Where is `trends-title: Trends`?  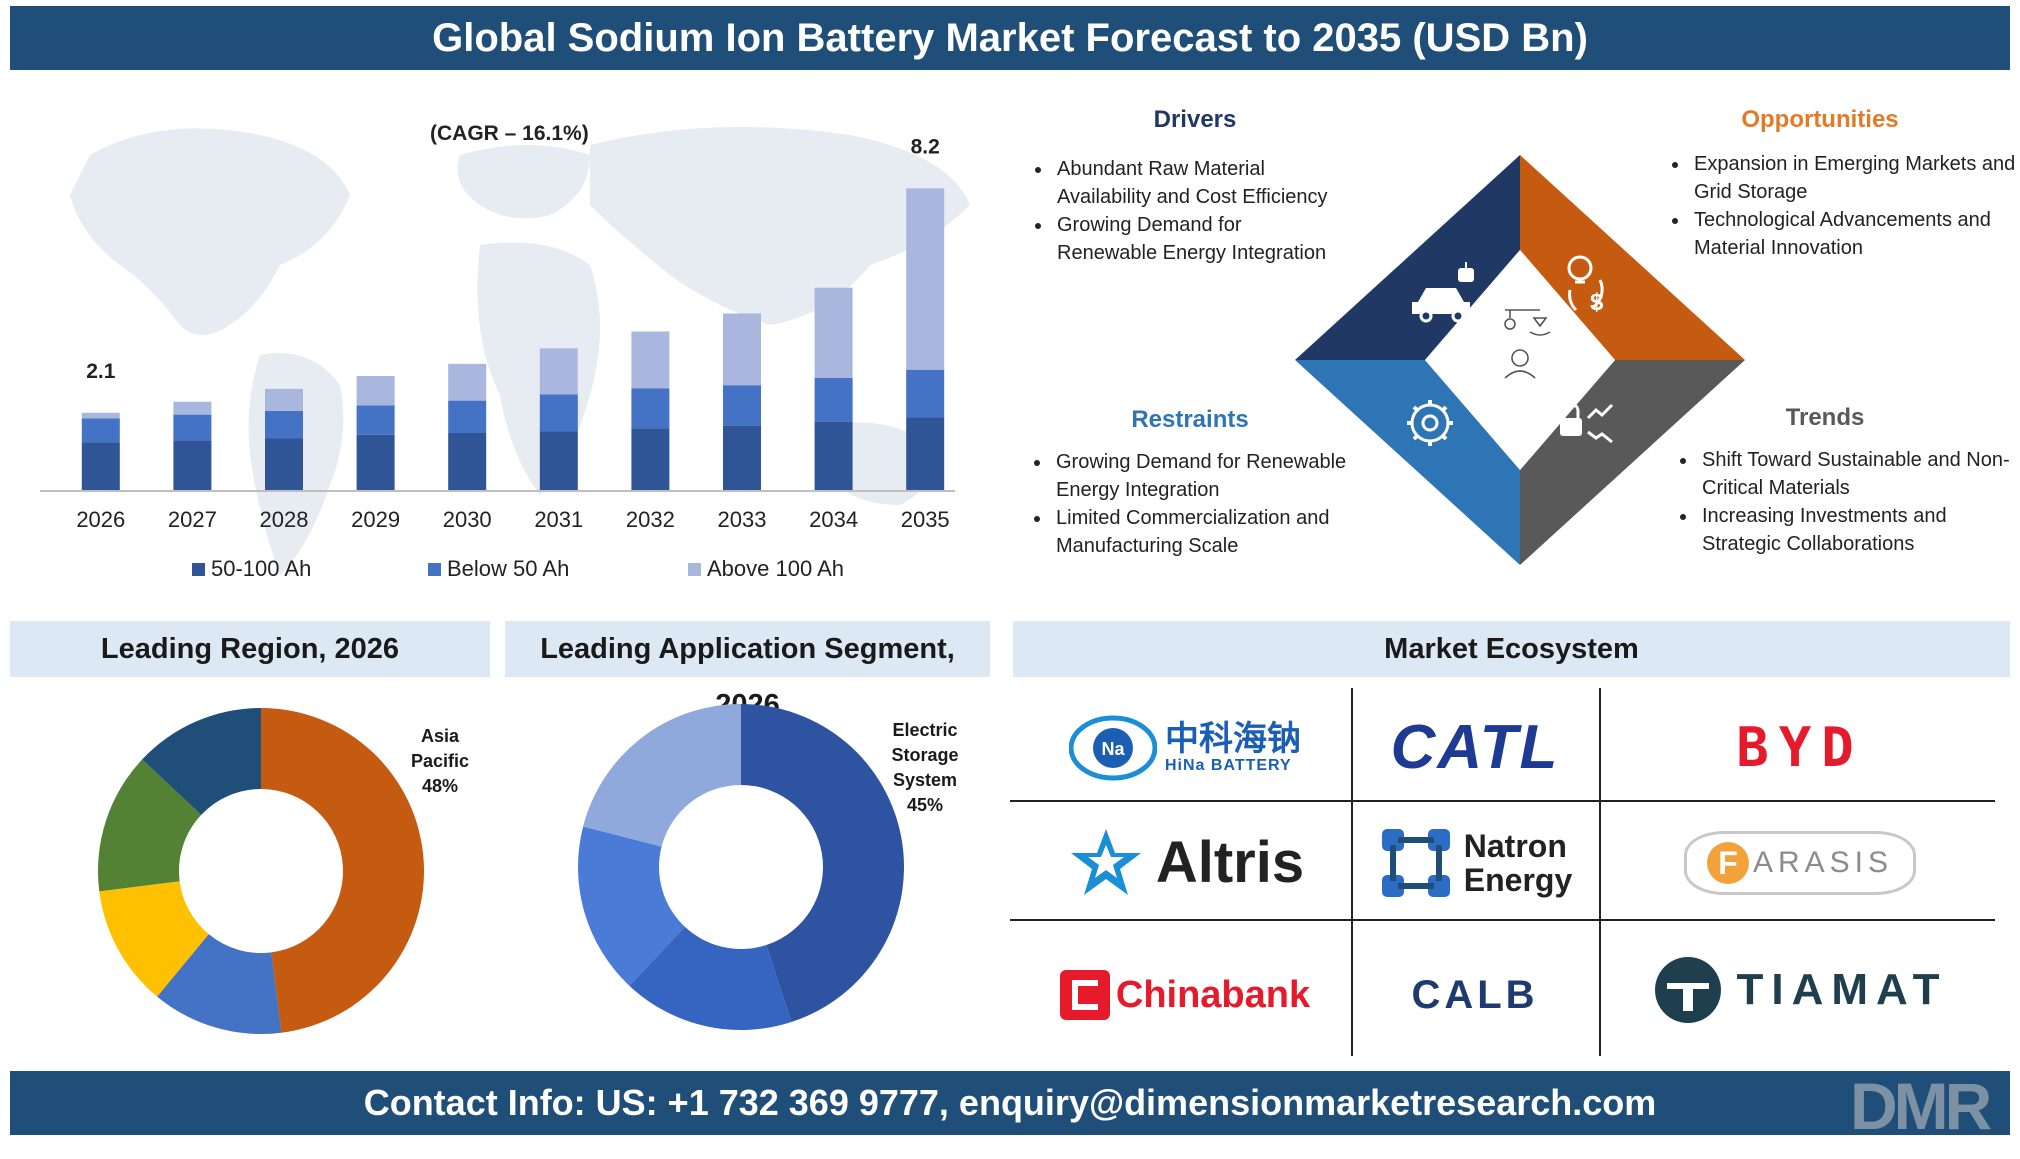
trends-title: Trends is located at coordinates (1825, 417).